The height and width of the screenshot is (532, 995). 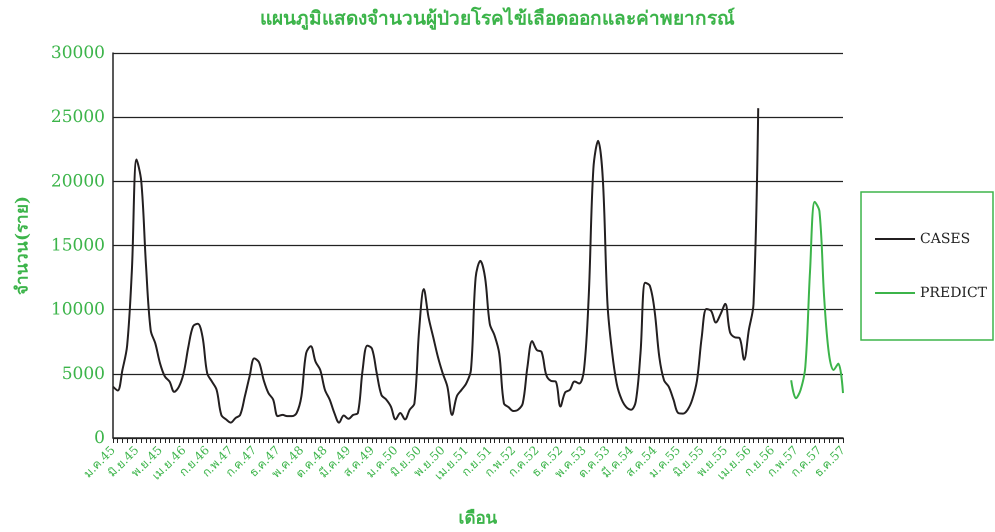 What do you see at coordinates (954, 293) in the screenshot?
I see `legend-label: PREDICT` at bounding box center [954, 293].